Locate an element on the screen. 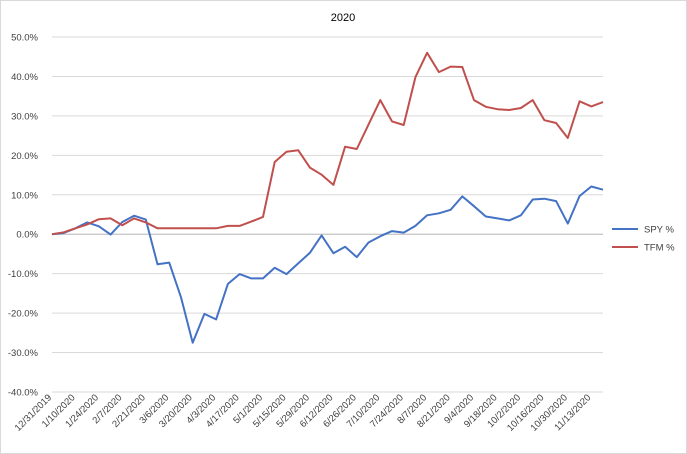 This screenshot has height=454, width=687. y-tick-label: 10.0% is located at coordinates (24, 195).